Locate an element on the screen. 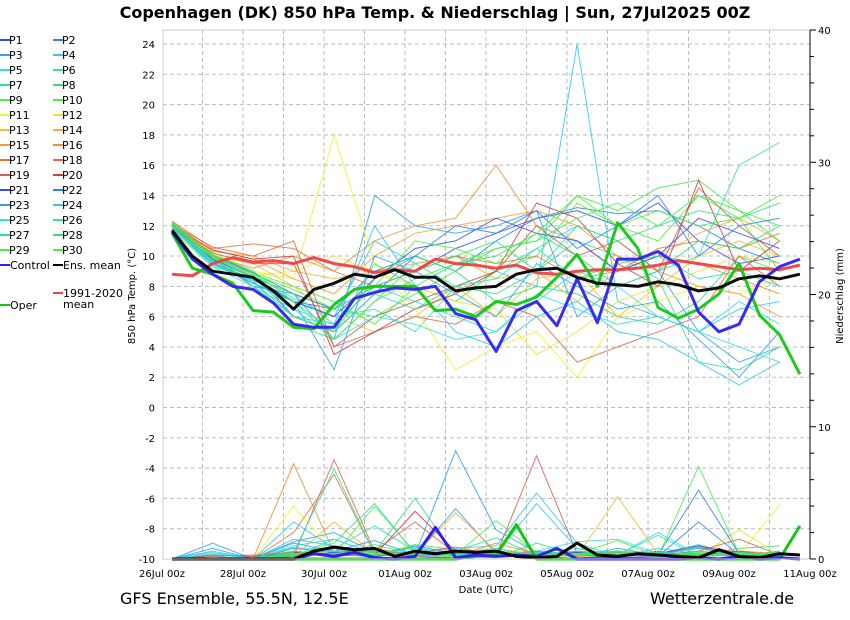 The image size is (850, 620). legend-label-p17: P17 is located at coordinates (19, 160).